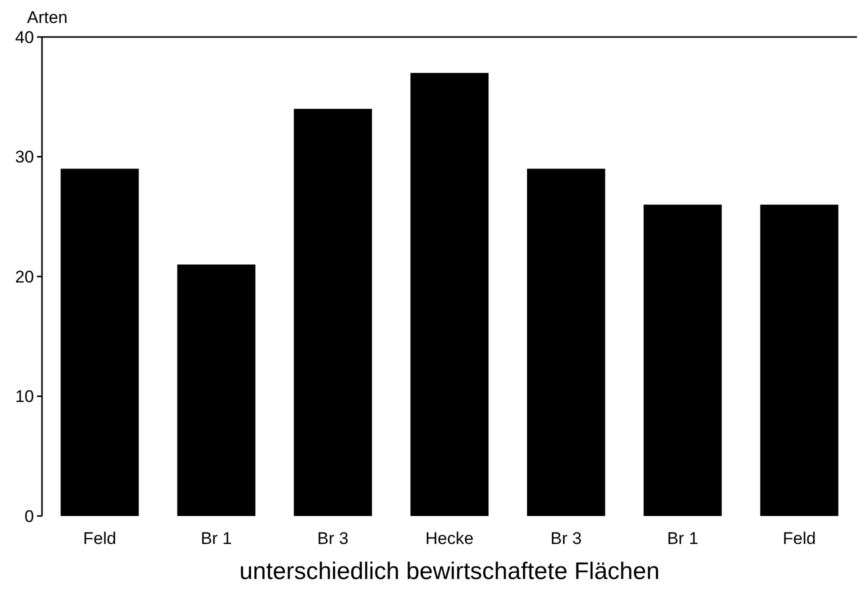 This screenshot has width=859, height=593. What do you see at coordinates (24, 157) in the screenshot?
I see `y-tick-label: 30` at bounding box center [24, 157].